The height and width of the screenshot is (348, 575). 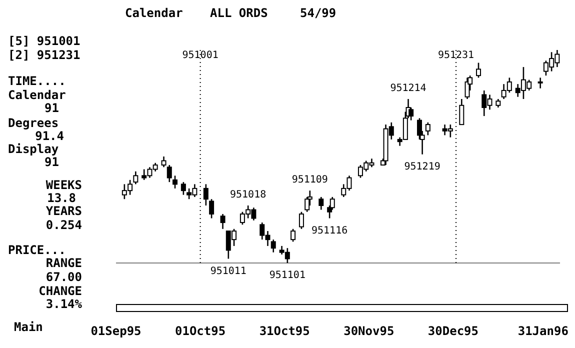 I want to click on ref-line-label: 951231, so click(x=456, y=55).